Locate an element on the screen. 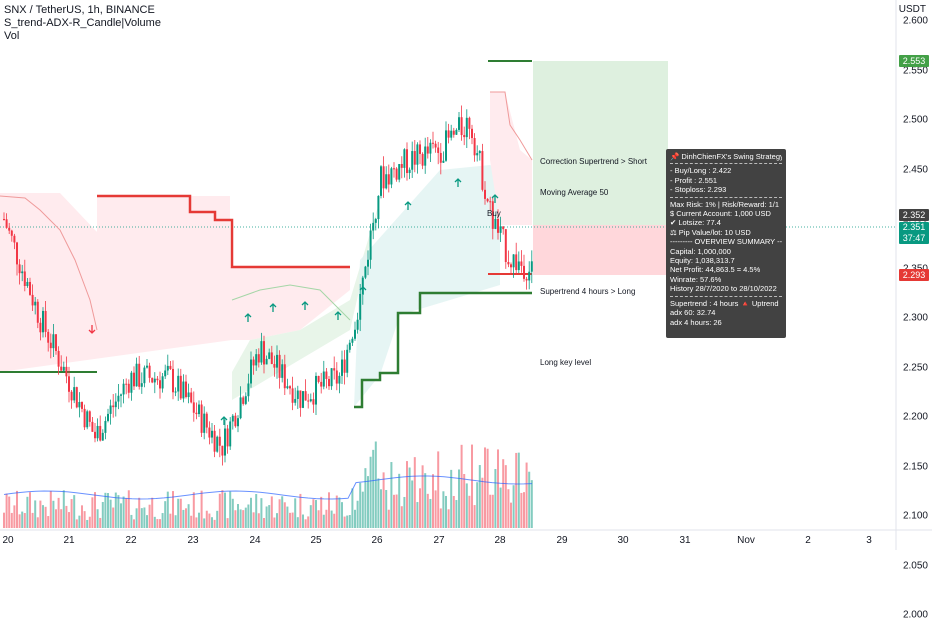 This screenshot has height=621, width=932. time-axis-tick: 30 is located at coordinates (623, 540).